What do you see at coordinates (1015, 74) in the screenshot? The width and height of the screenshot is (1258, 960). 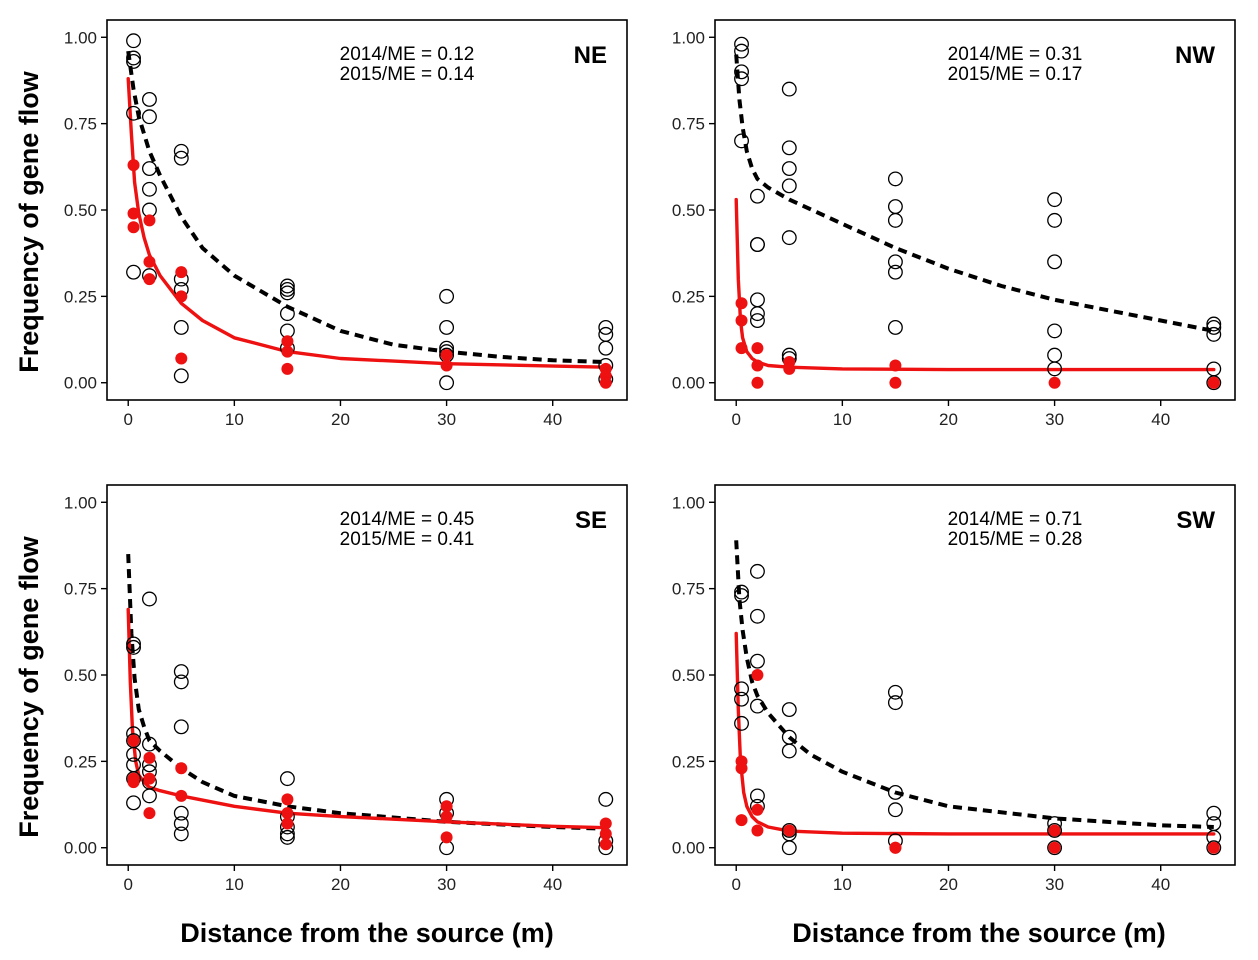 I see `annotation-2015: 2015/ME = 0.17` at bounding box center [1015, 74].